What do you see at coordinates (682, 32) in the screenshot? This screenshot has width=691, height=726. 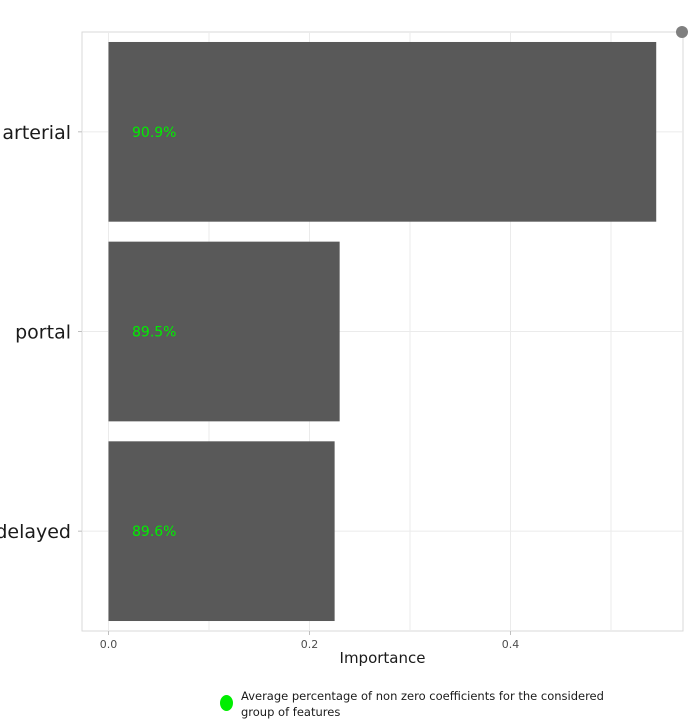 I see `corner-dot` at bounding box center [682, 32].